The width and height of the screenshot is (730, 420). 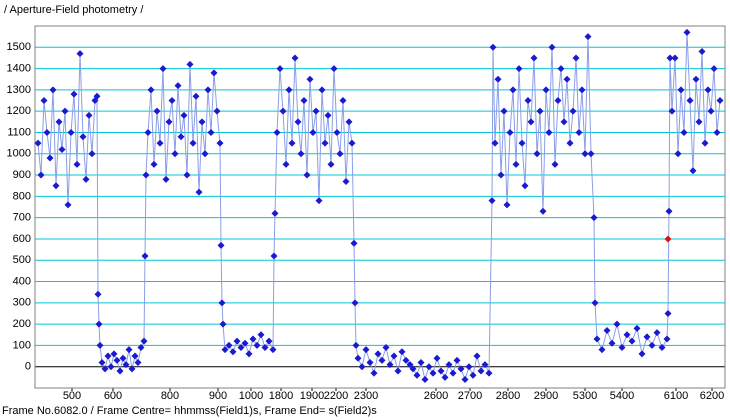 I want to click on x-tick-label: 2200, so click(x=336, y=396).